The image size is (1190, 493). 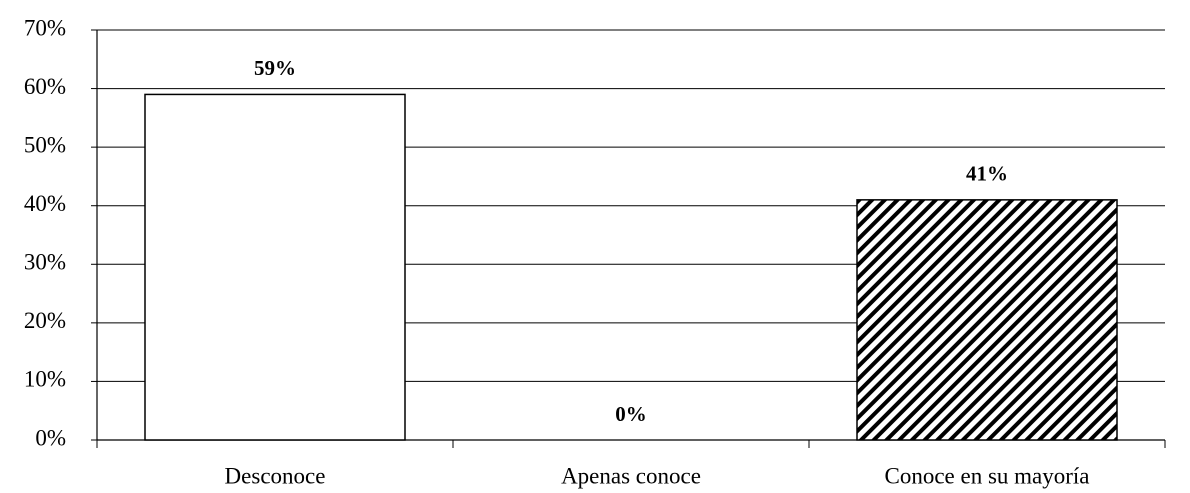 What do you see at coordinates (631, 475) in the screenshot?
I see `x-tick-label: Apenas conoce` at bounding box center [631, 475].